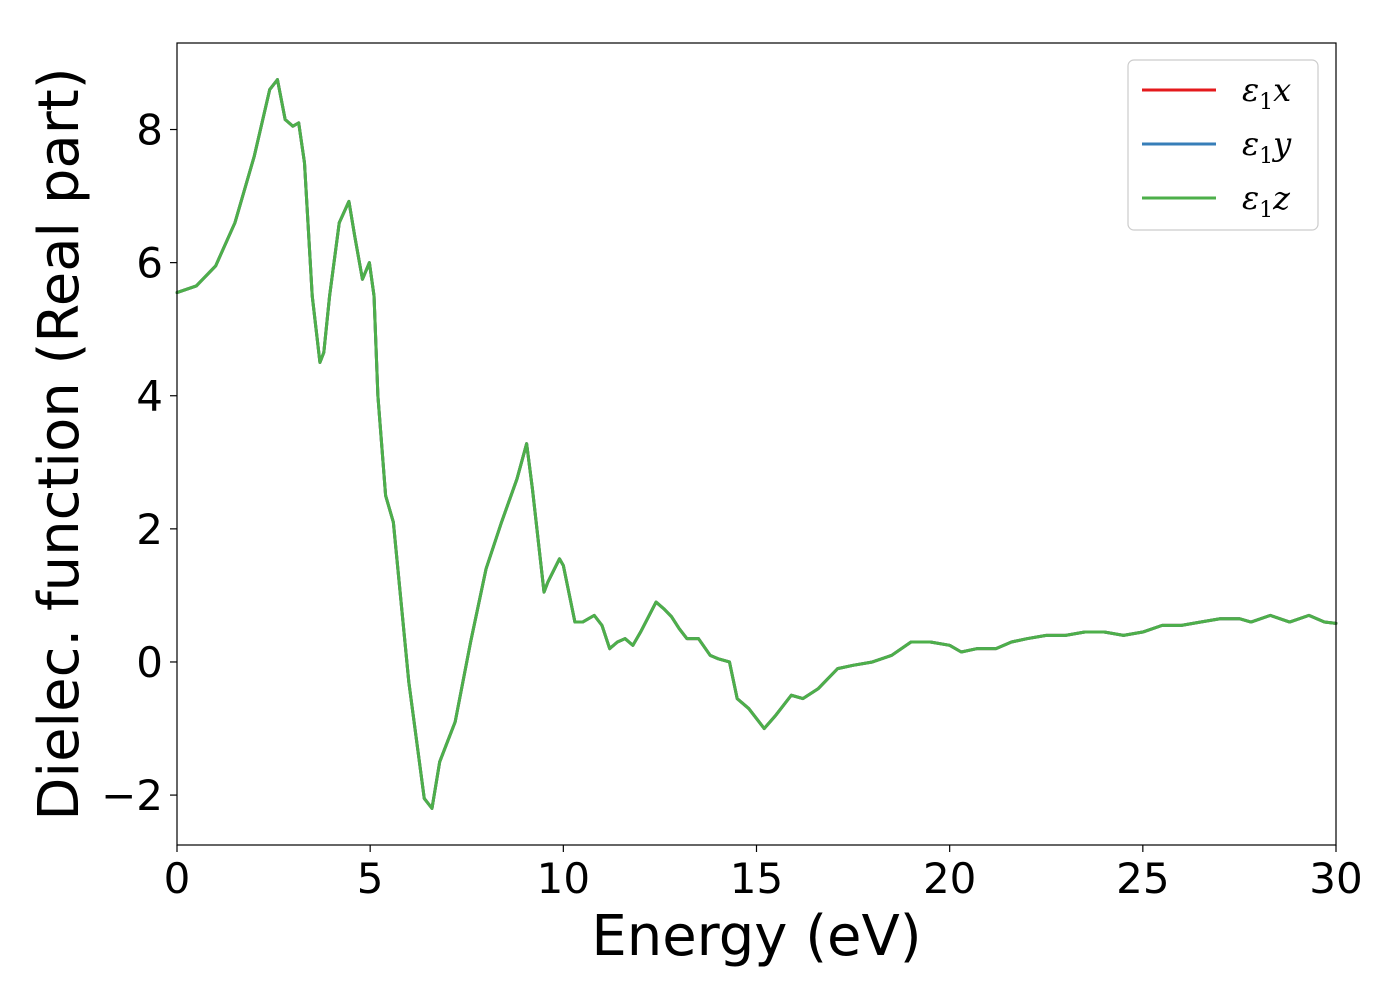 Image resolution: width=1400 pixels, height=1005 pixels. Describe the element at coordinates (177, 878) in the screenshot. I see `x-tick-label: 0` at that location.